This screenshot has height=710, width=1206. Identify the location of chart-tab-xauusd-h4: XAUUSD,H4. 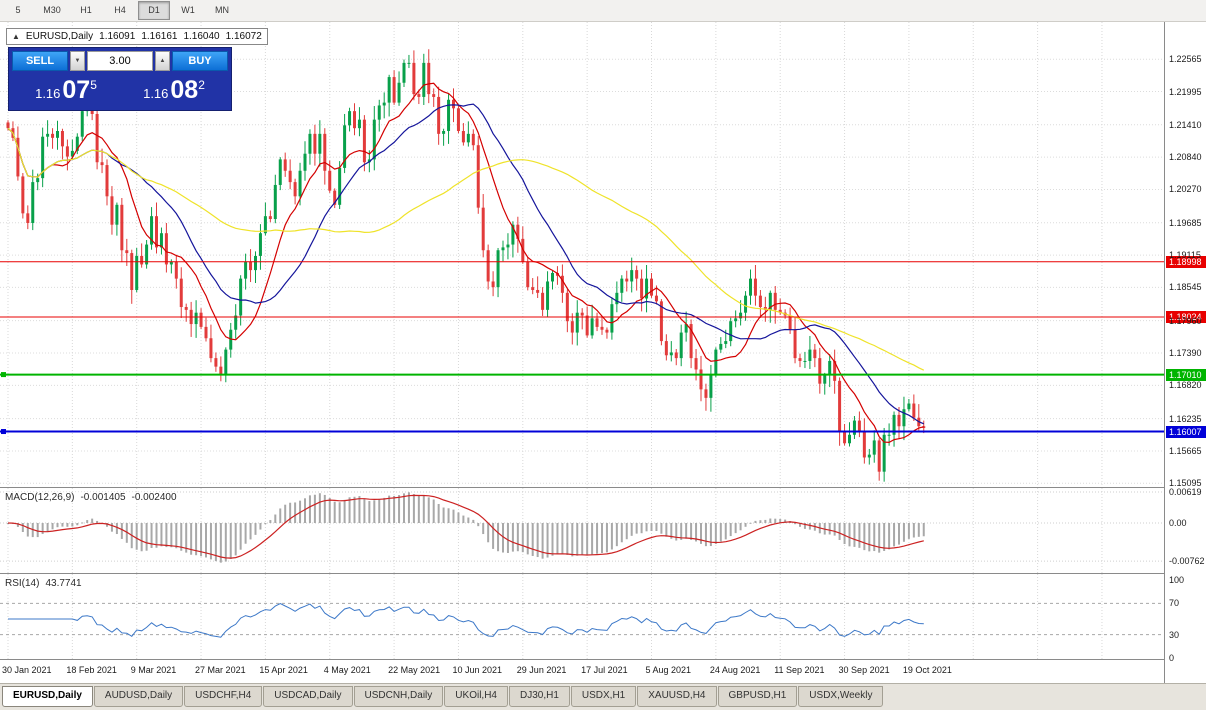
(677, 696).